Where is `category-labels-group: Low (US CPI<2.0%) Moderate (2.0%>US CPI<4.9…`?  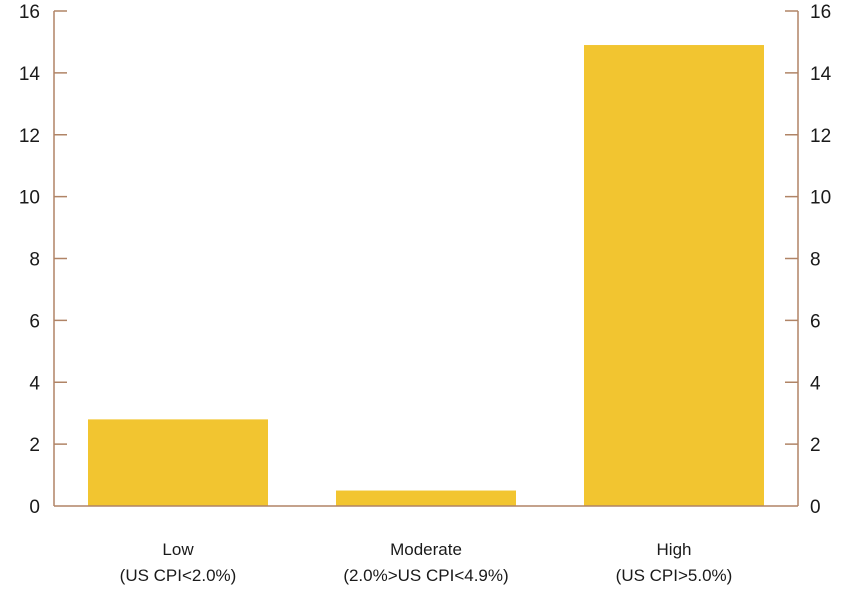 category-labels-group: Low (US CPI<2.0%) Moderate (2.0%>US CPI<4.9… is located at coordinates (426, 562).